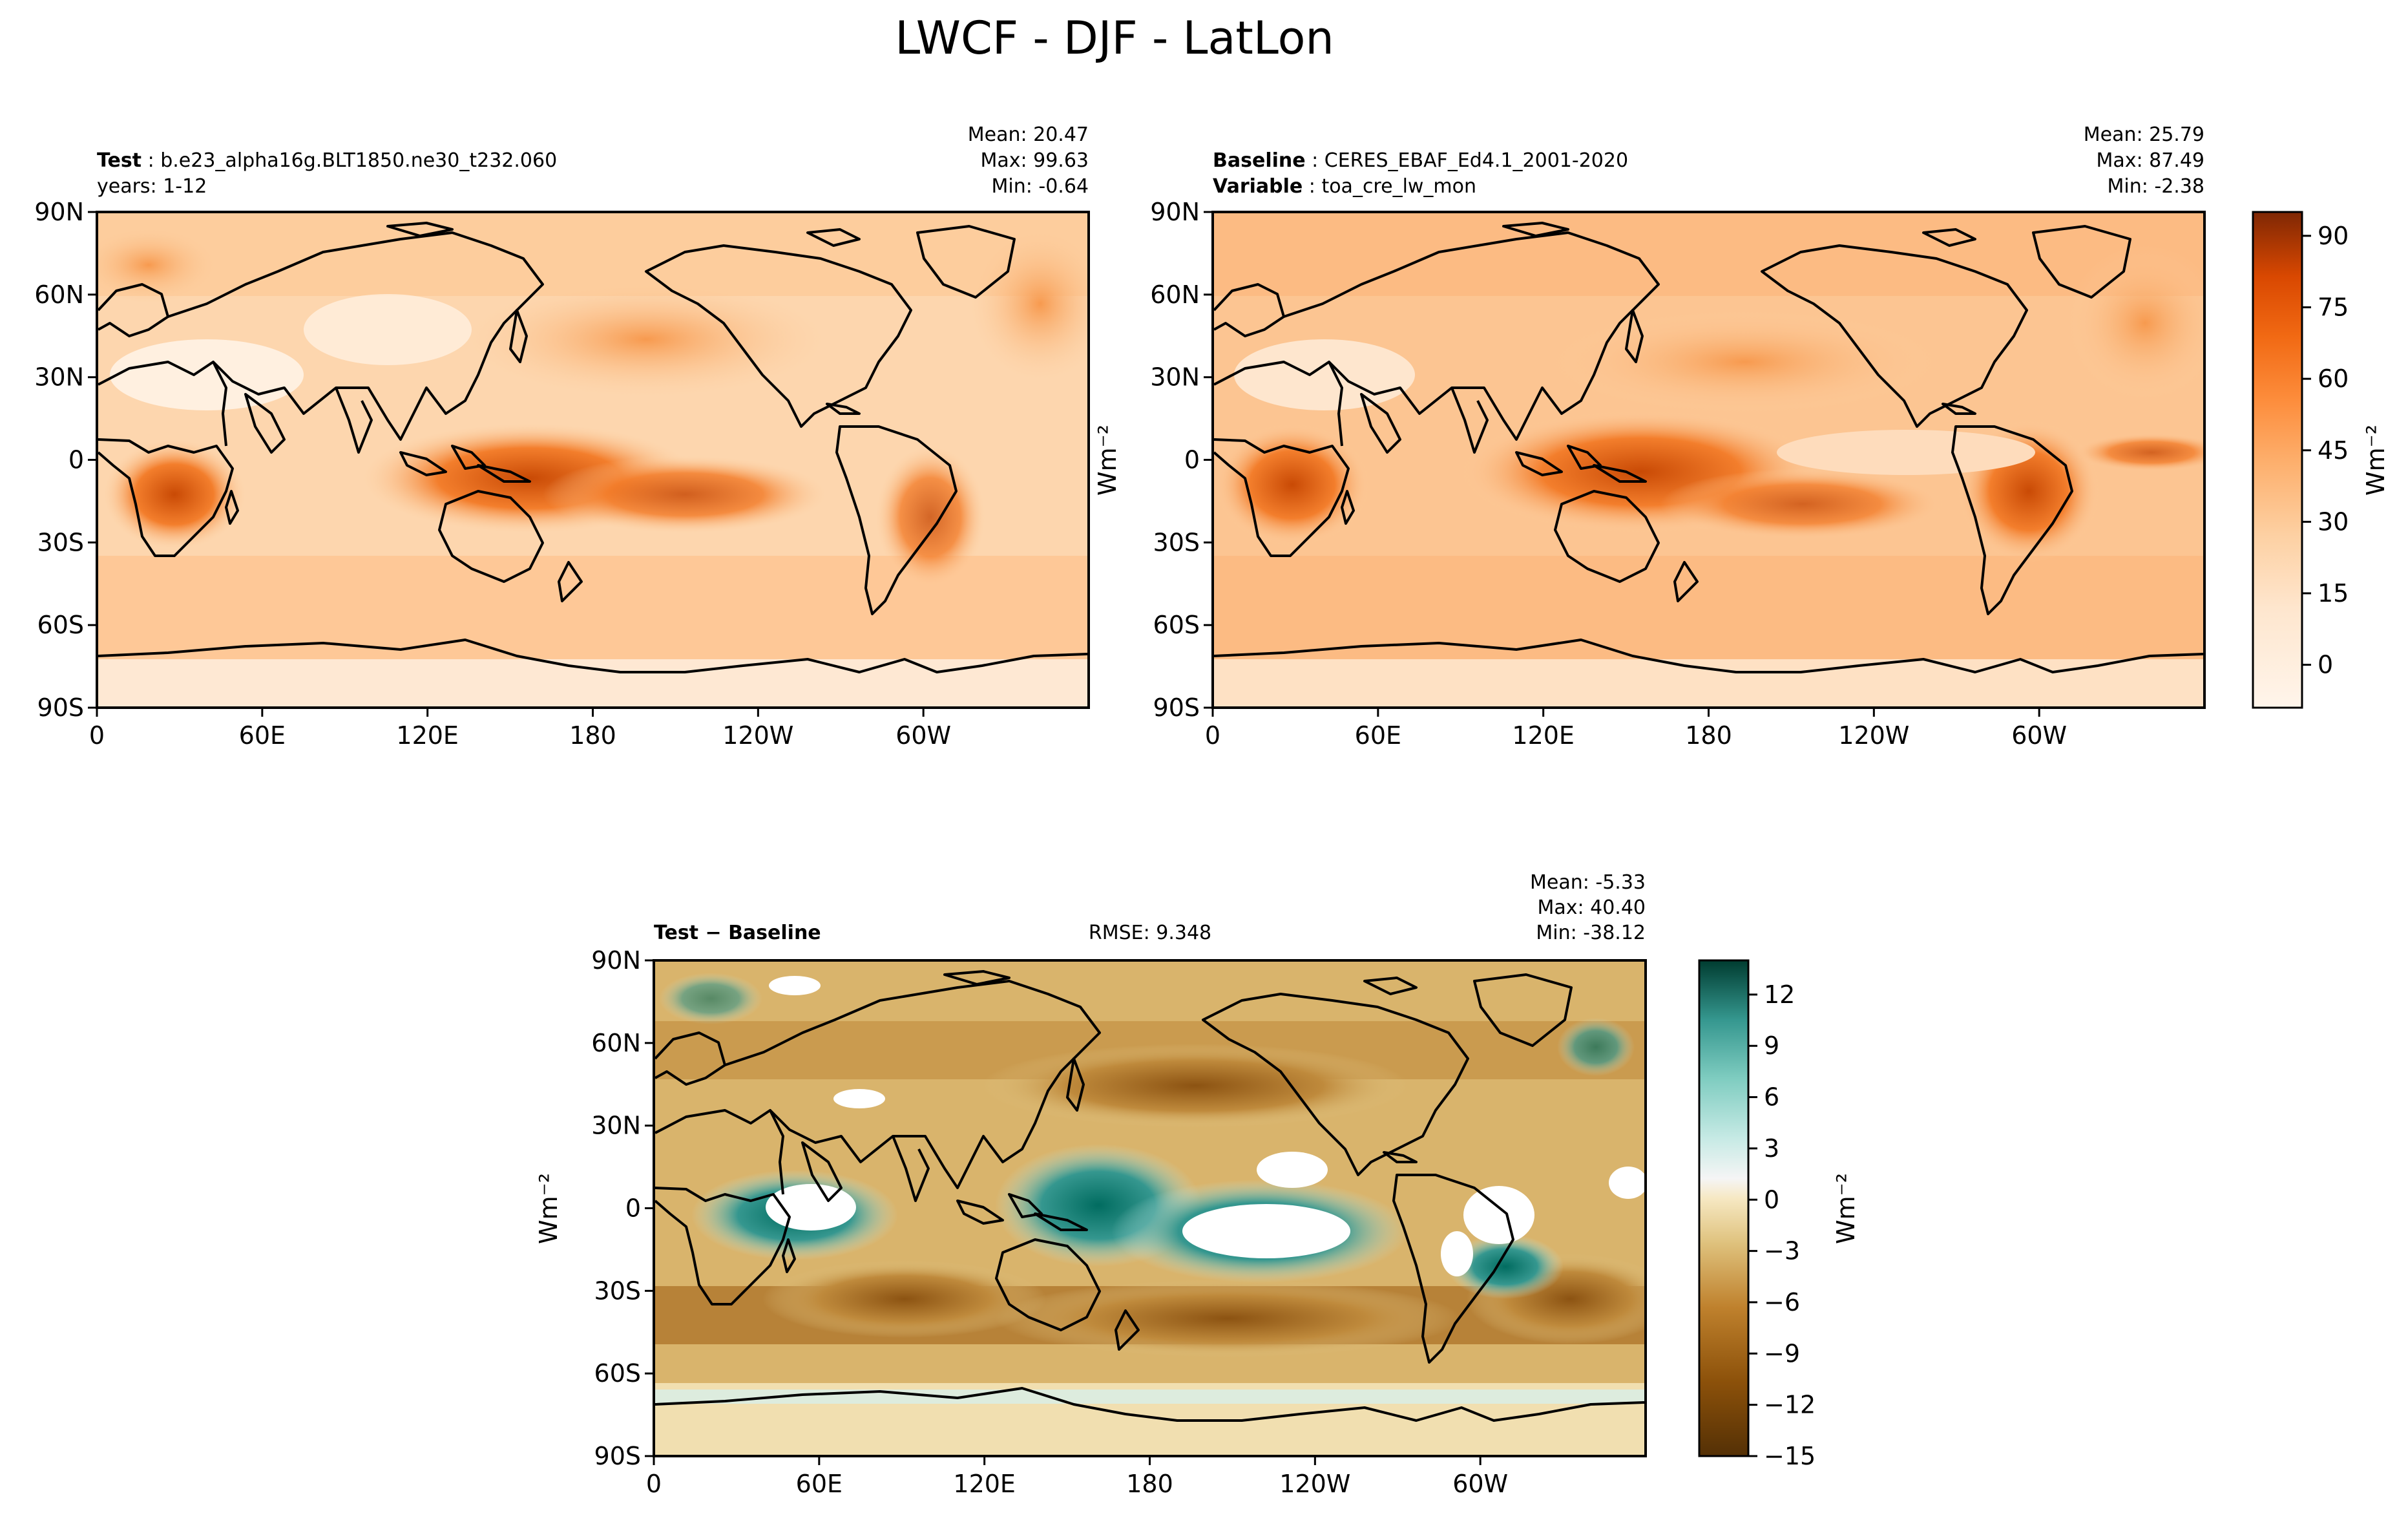  Describe the element at coordinates (1150, 1208) in the screenshot. I see `difference-map` at that location.